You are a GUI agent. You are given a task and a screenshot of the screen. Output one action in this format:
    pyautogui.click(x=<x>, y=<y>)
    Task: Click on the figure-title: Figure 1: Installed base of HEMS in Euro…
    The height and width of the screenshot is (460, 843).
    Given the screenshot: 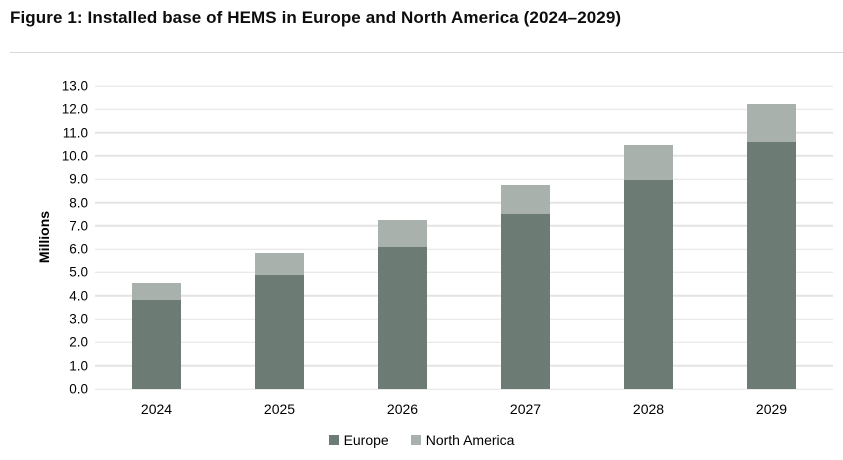 What is the action you would take?
    pyautogui.click(x=316, y=17)
    